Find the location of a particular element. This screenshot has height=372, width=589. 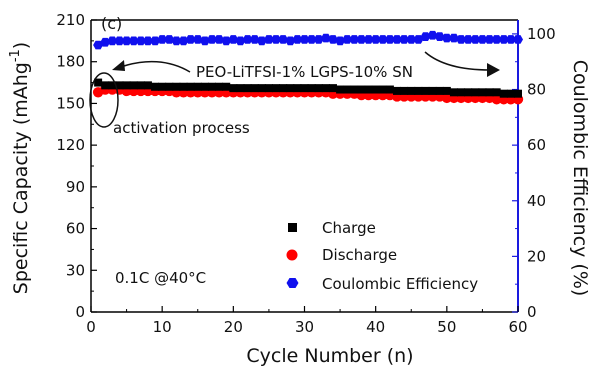

y-right-tick-label: 0 is located at coordinates (532, 312).